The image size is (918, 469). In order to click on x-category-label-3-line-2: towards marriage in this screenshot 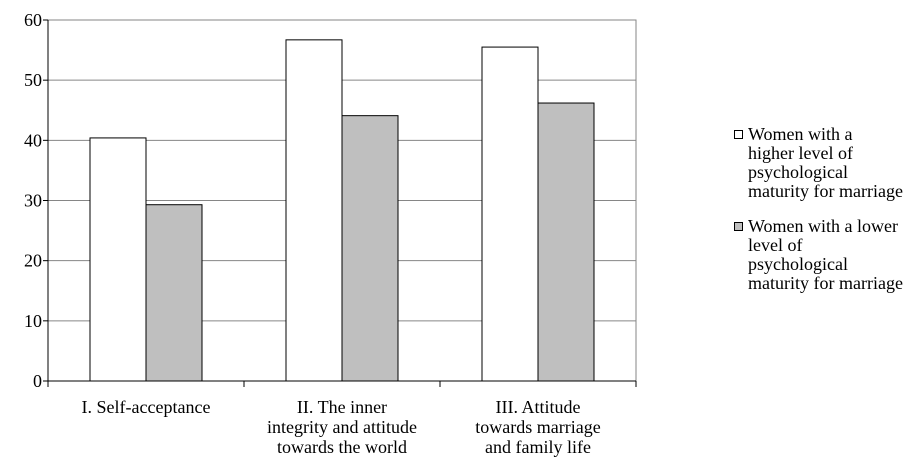, I will do `click(537, 427)`.